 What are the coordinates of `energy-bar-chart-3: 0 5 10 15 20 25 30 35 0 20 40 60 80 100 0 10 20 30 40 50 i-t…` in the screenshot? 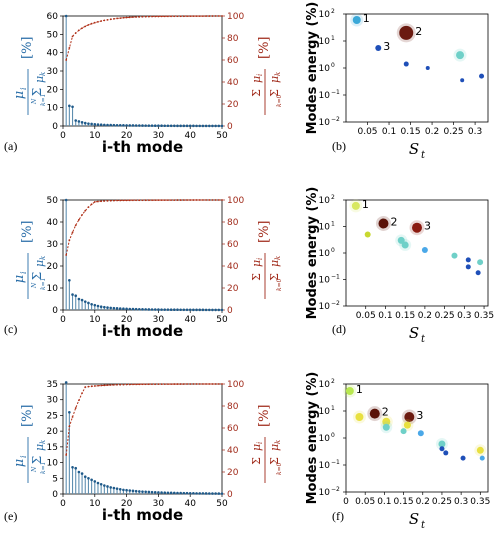 It's located at (147, 452).